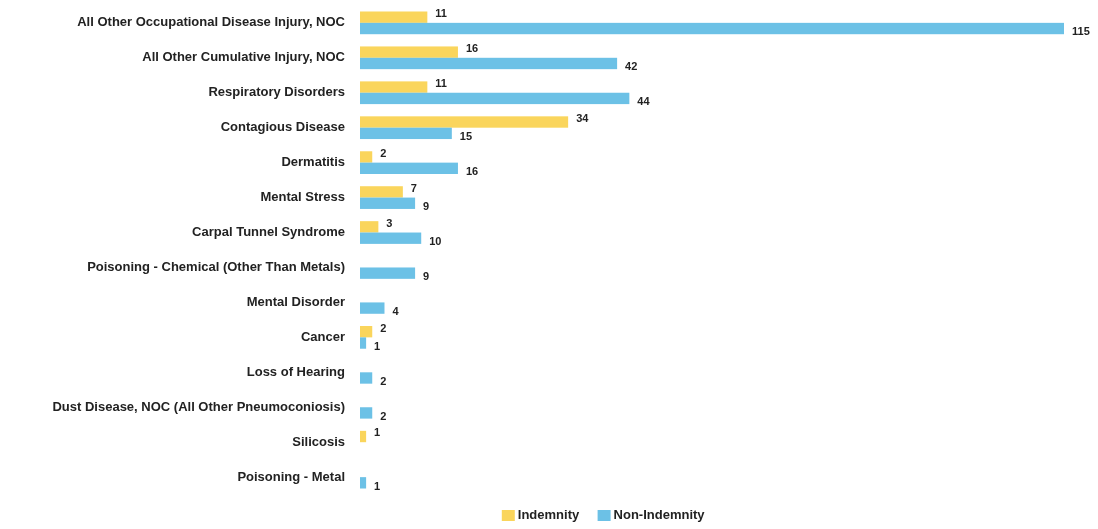  Describe the element at coordinates (318, 441) in the screenshot. I see `y-tick-label: Silicosis` at that location.